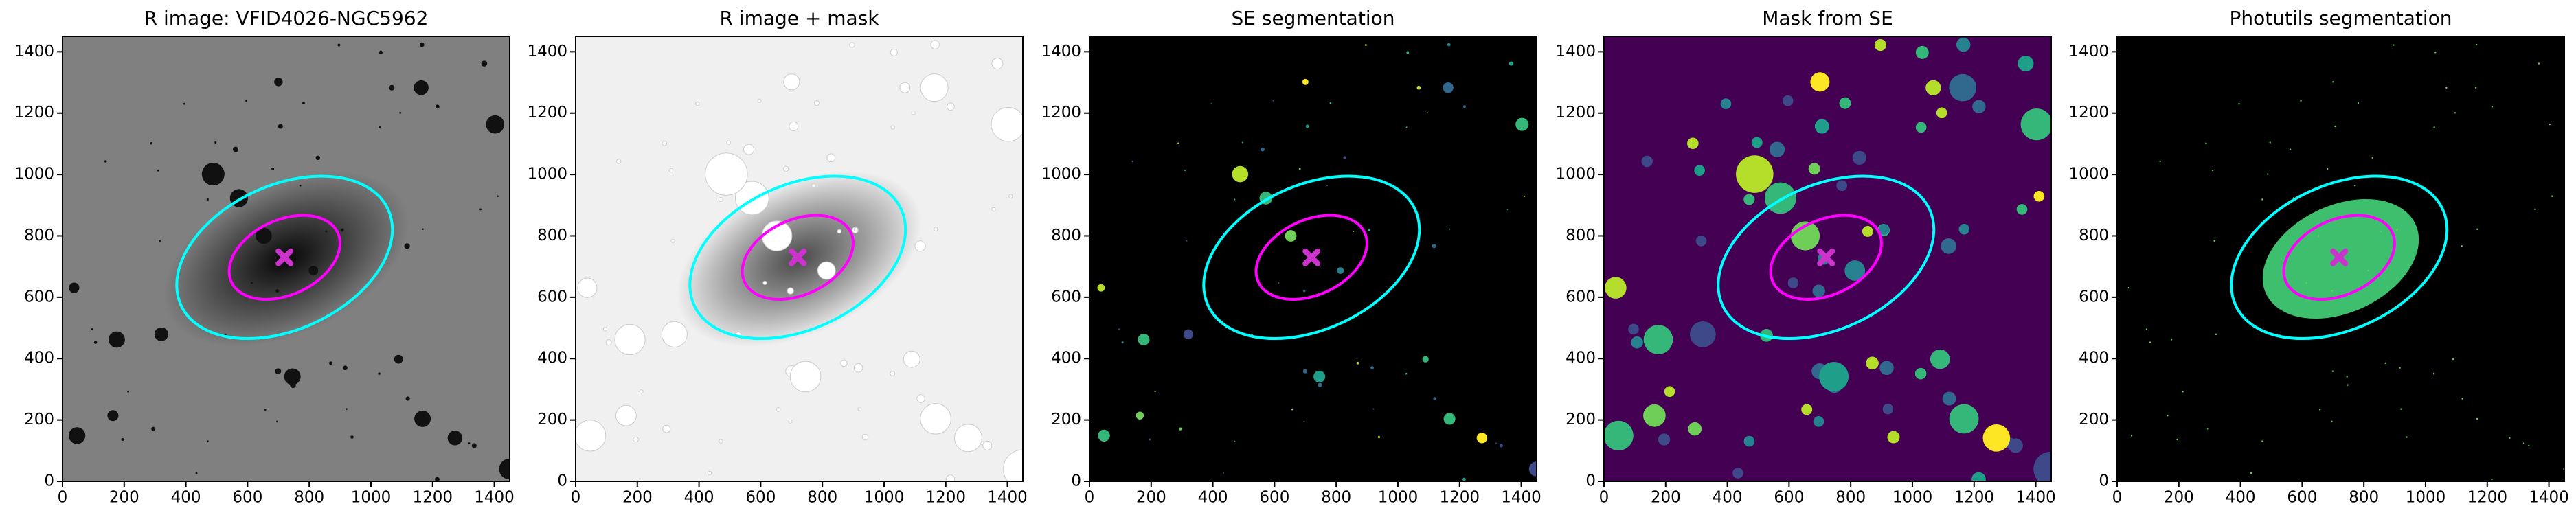 The width and height of the screenshot is (2576, 515). I want to click on x-tick-label: 800, so click(309, 498).